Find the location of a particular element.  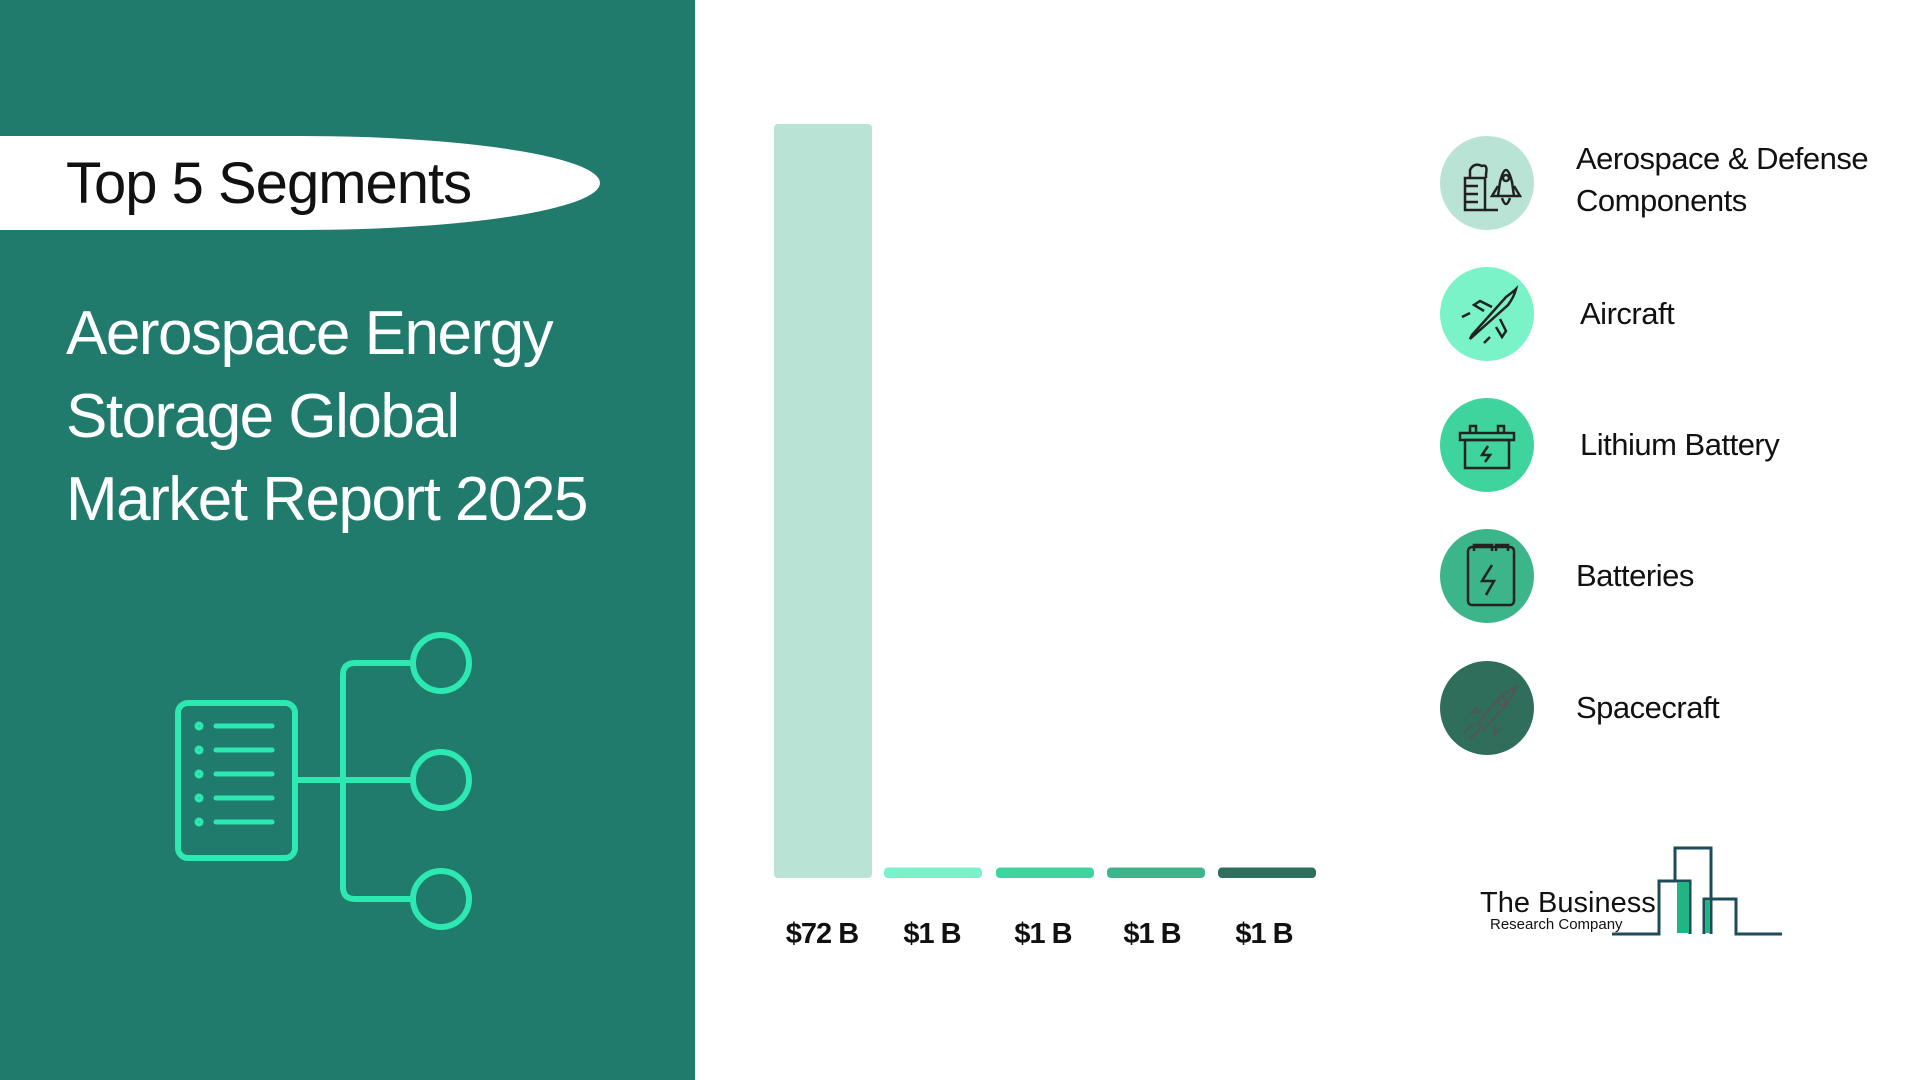

legend-label-line: Components is located at coordinates (1661, 200).